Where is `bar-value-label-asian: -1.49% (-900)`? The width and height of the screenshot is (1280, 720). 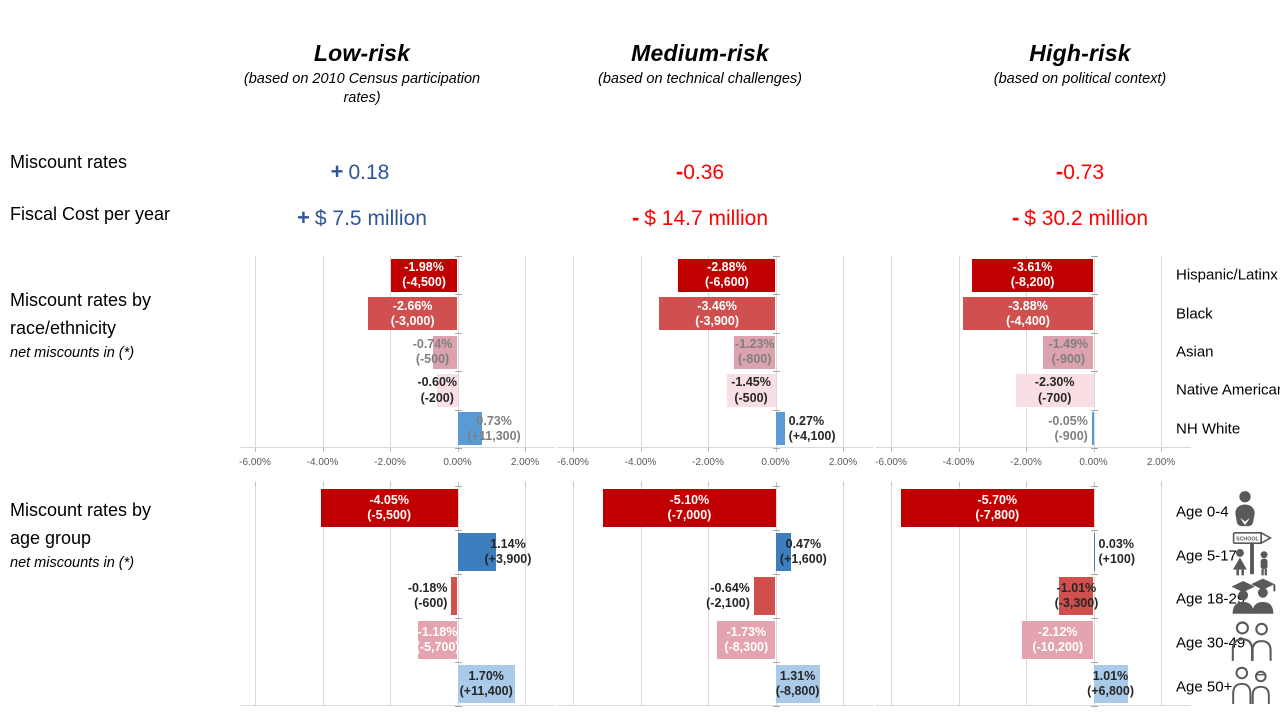
bar-value-label-asian: -1.49% (-900) is located at coordinates (1068, 351).